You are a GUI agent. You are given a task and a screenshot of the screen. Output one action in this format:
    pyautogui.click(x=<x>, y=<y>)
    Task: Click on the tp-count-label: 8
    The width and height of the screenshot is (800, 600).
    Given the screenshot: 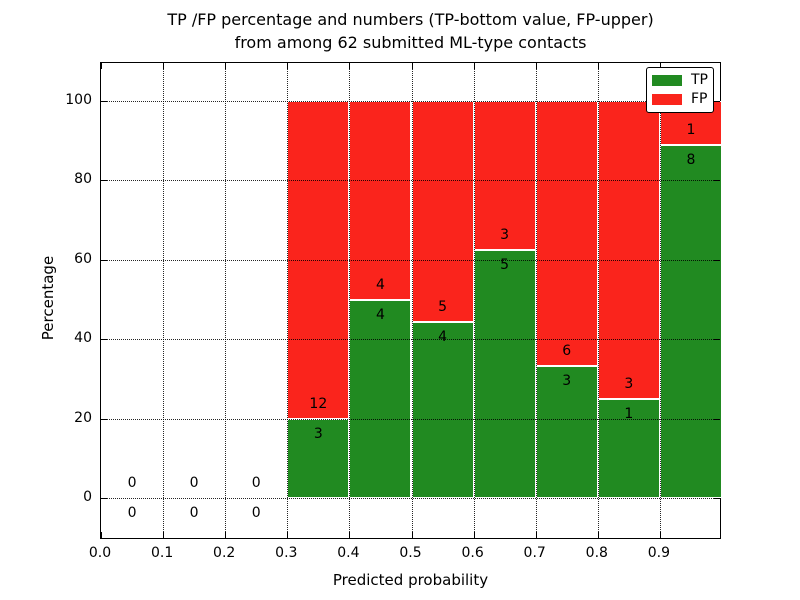 What is the action you would take?
    pyautogui.click(x=691, y=159)
    